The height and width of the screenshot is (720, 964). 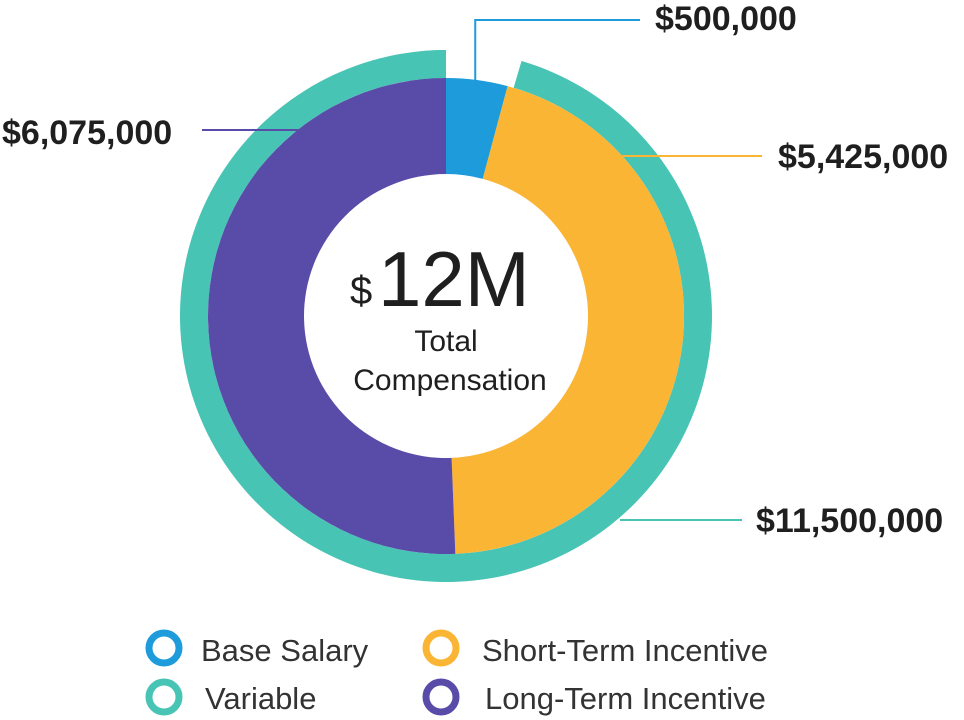 I want to click on legend-marker-short-term-incentive, so click(x=441, y=648).